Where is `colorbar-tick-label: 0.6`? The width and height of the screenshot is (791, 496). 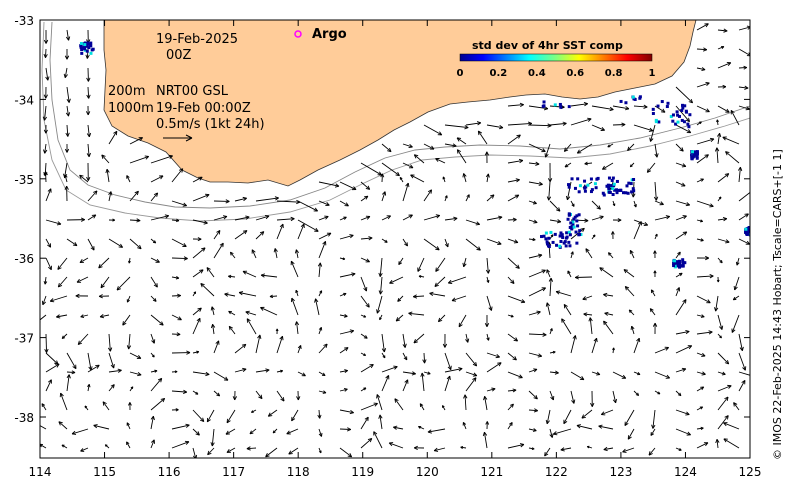 colorbar-tick-label: 0.6 is located at coordinates (575, 73).